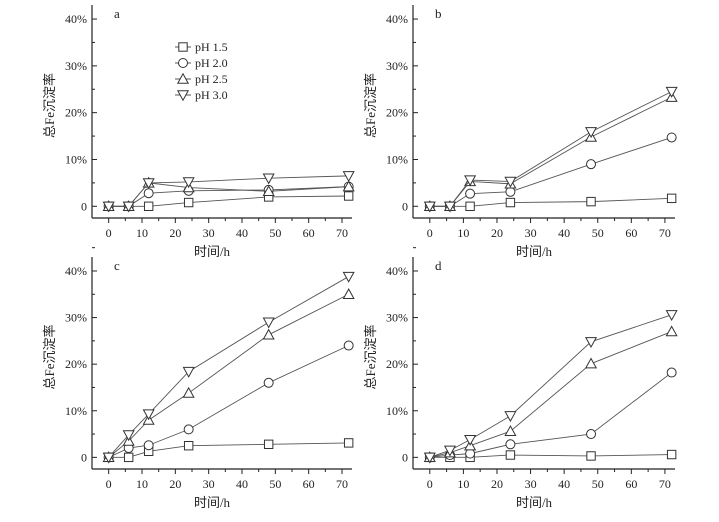  I want to click on legend-label: pH 1.5, so click(211, 47).